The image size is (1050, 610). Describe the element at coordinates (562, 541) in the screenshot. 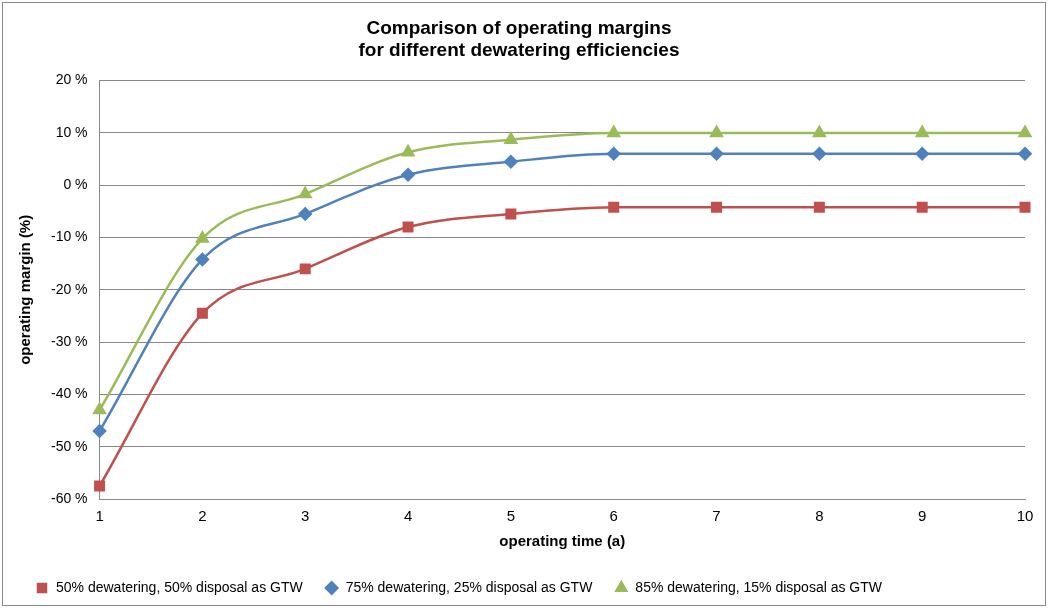

I see `x-axis-title: operating time (a)` at that location.